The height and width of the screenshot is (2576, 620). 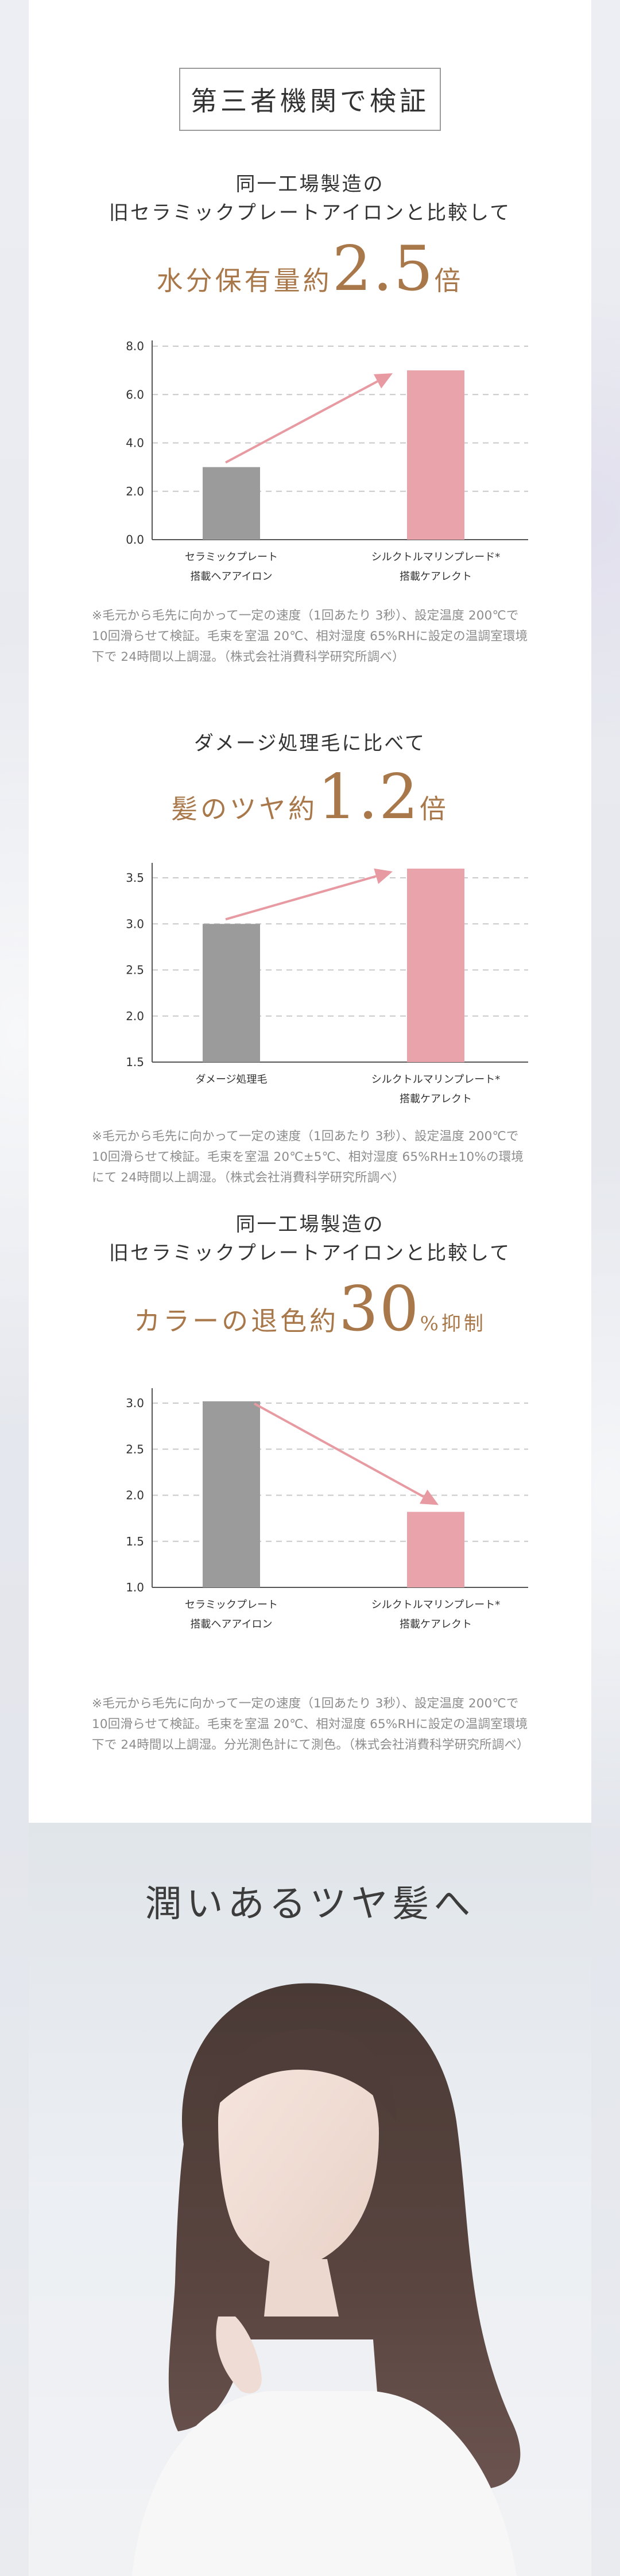 I want to click on headline-number: 1.2, so click(x=368, y=797).